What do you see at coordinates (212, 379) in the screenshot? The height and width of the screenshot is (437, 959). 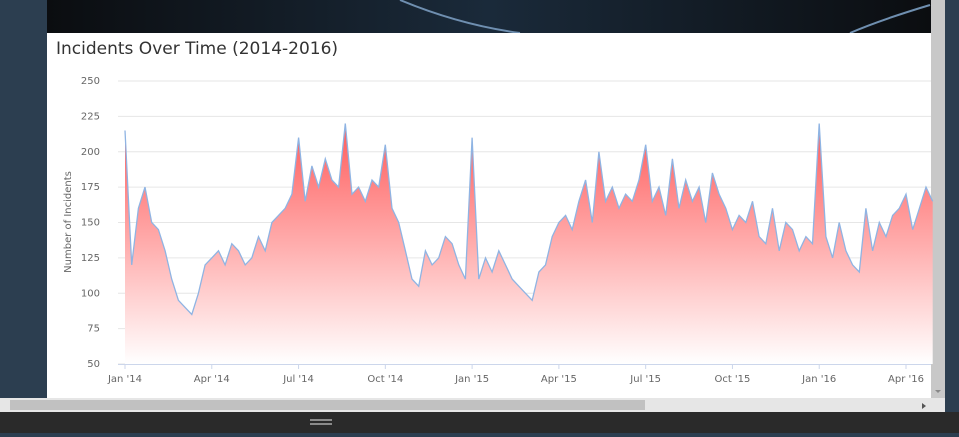 I see `x-tick-label: Apr '14` at bounding box center [212, 379].